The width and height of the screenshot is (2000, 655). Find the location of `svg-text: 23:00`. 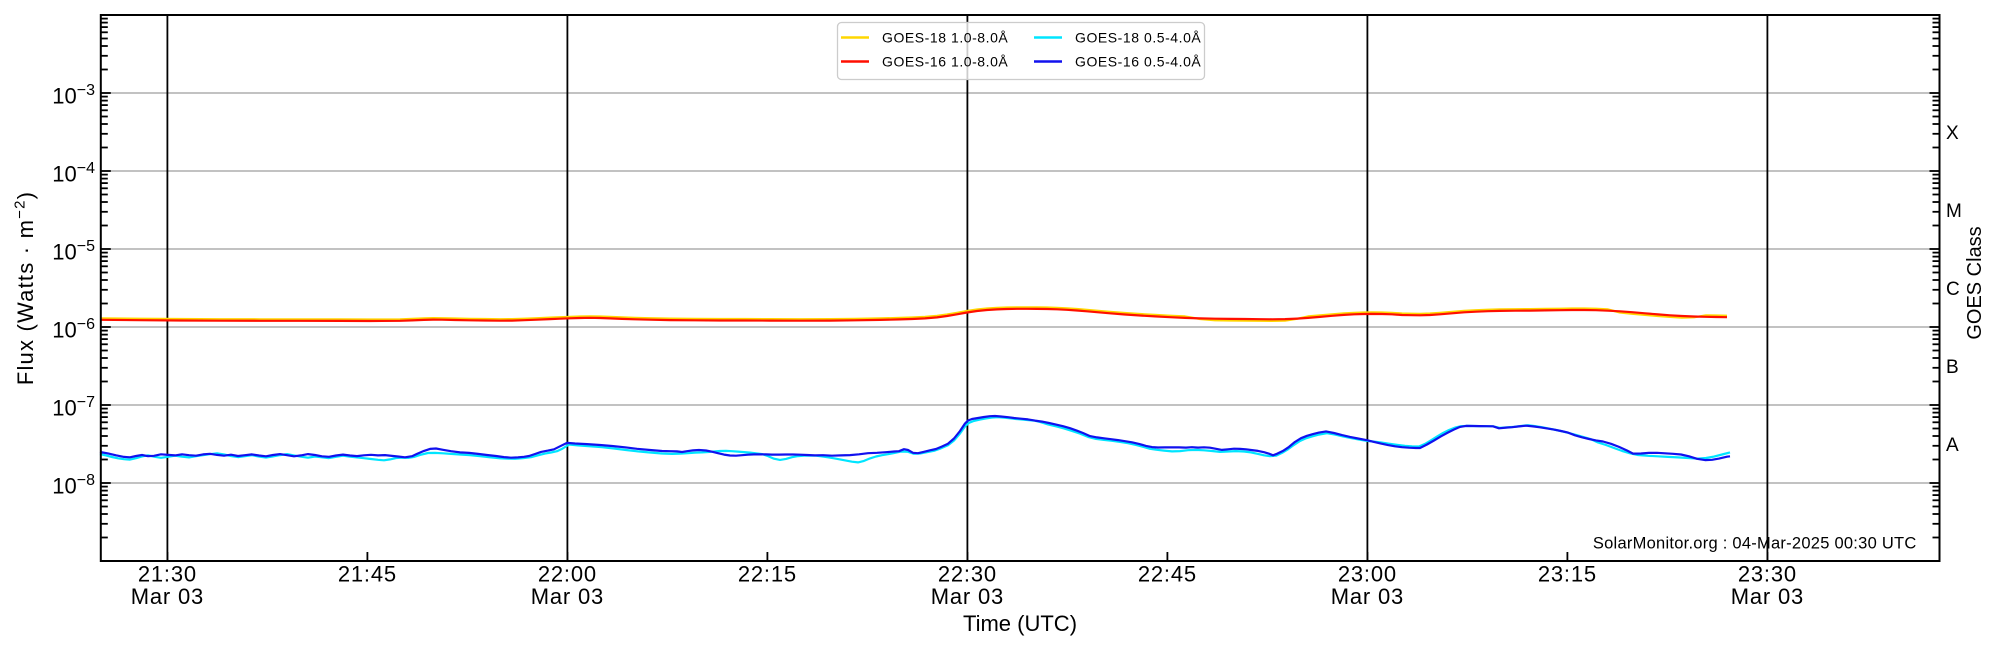

svg-text: 23:00 is located at coordinates (1367, 574).